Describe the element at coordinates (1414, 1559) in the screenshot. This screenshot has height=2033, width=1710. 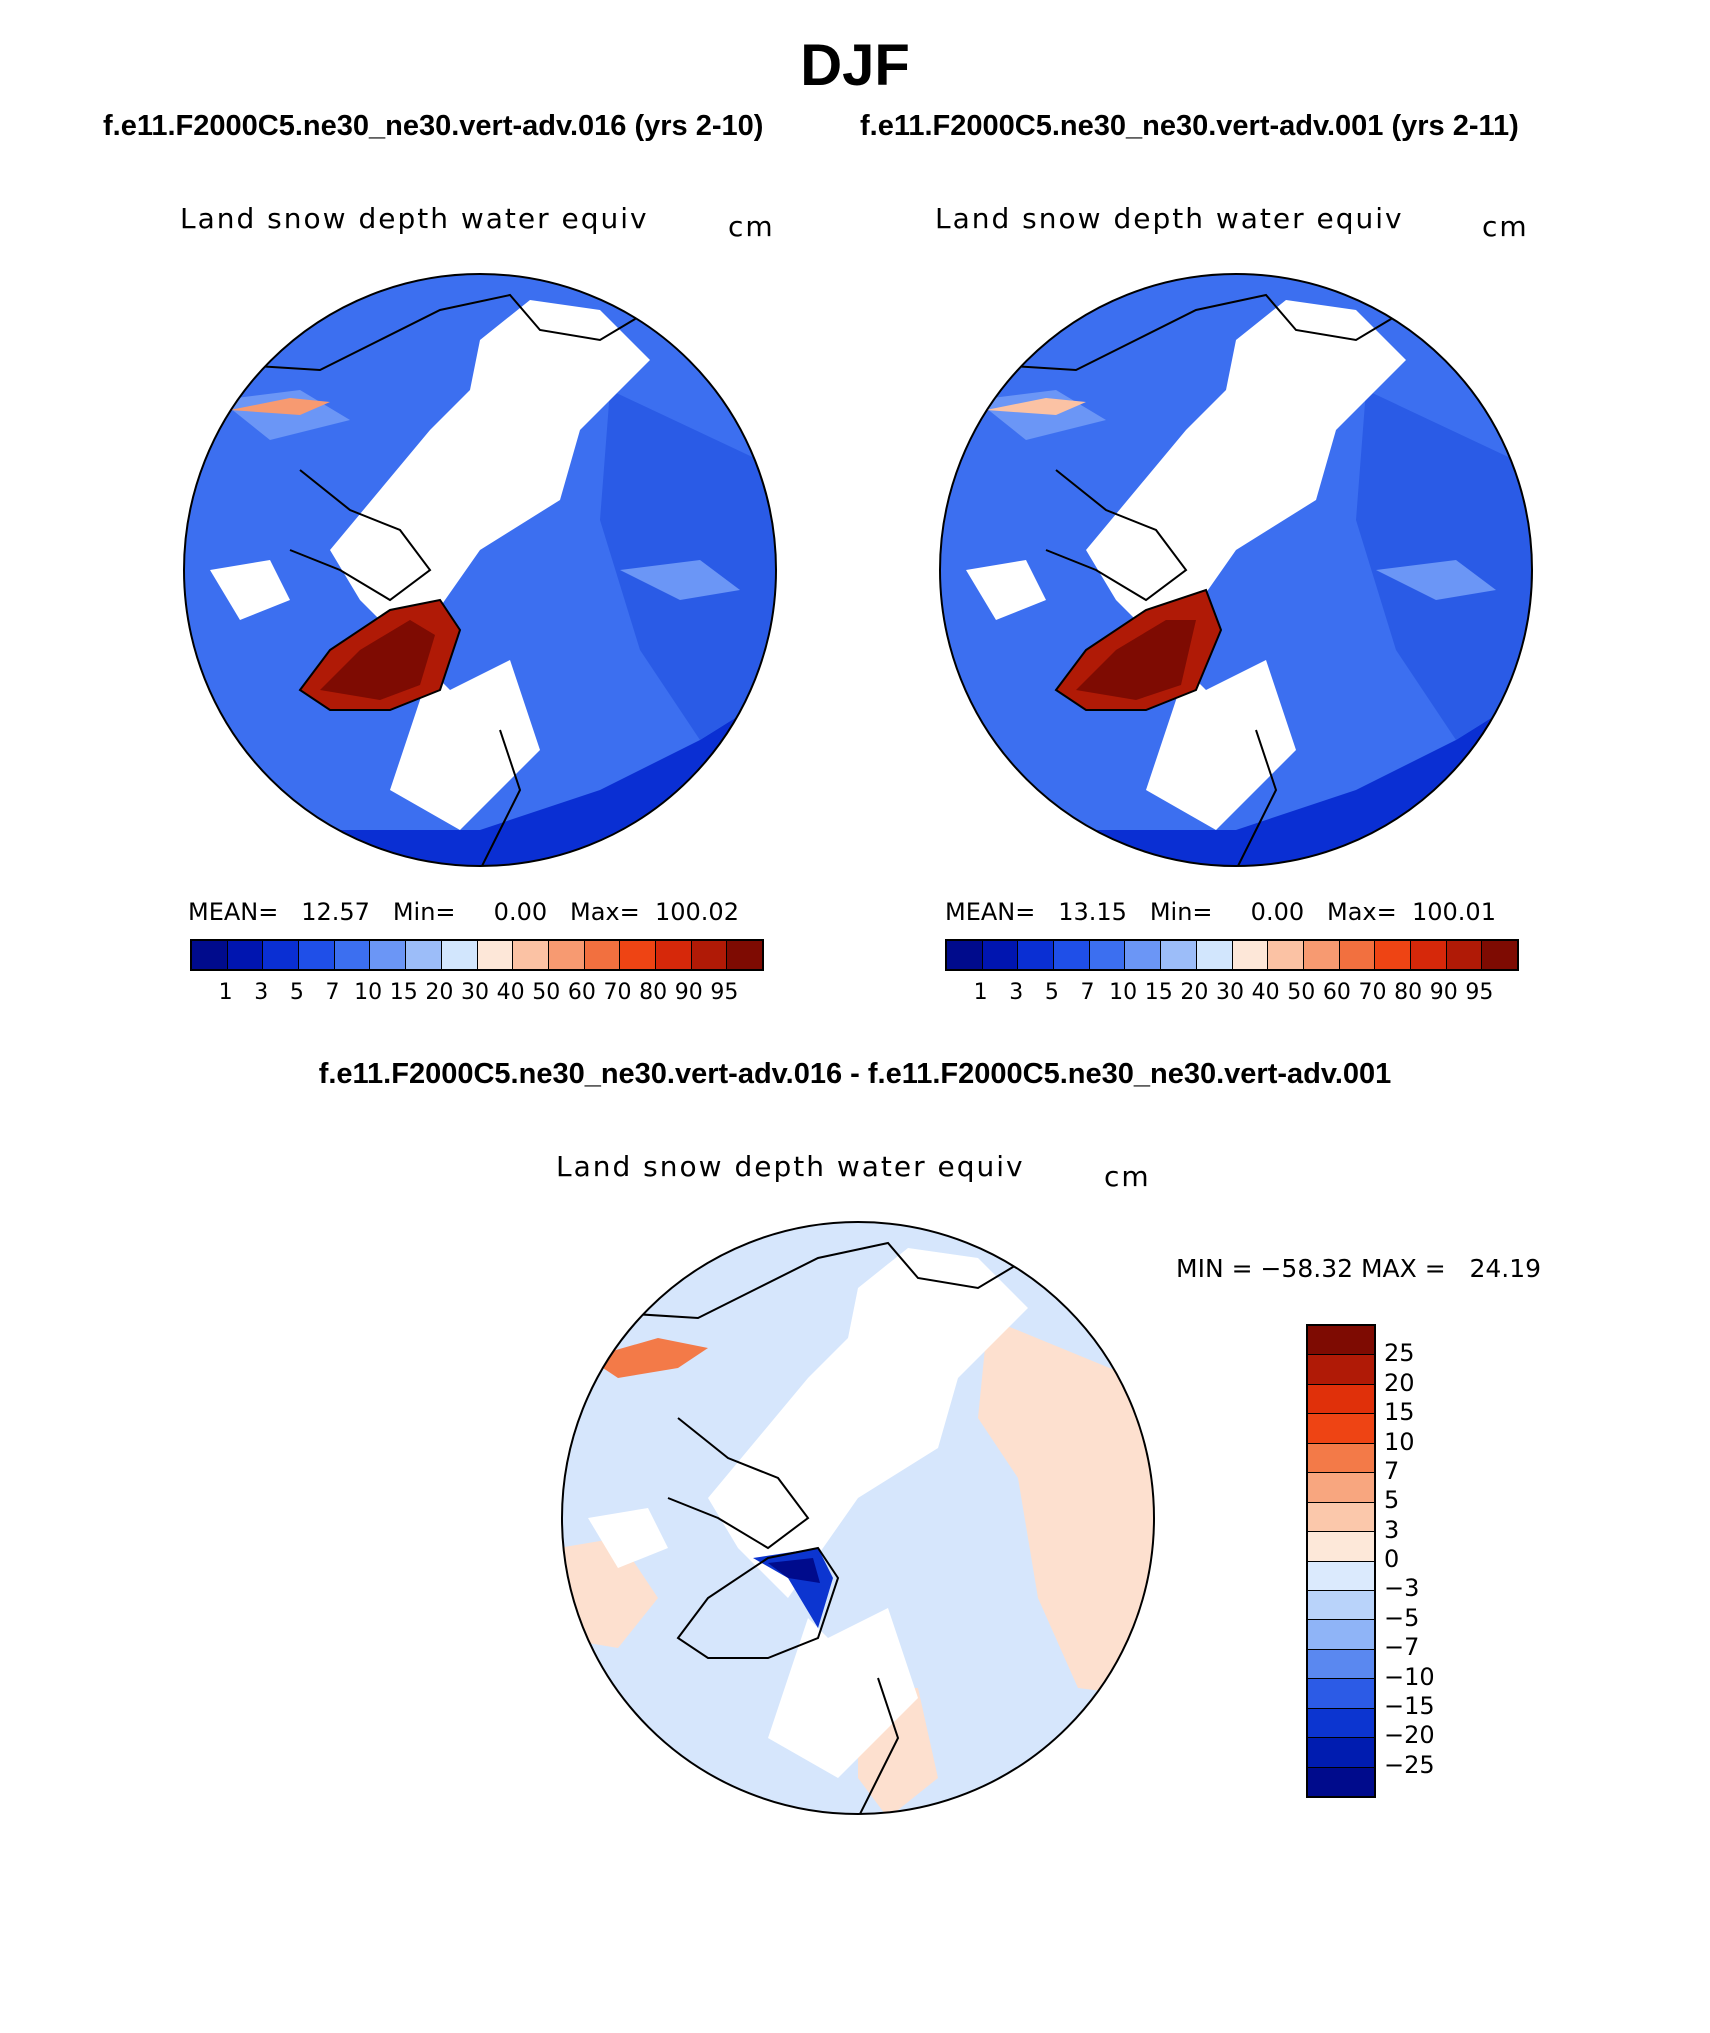
I see `diff-colorbar-ticks: 25 20 15 10 7 5 3 0 −3 −5 −7 −10 −15 −20 −25` at that location.